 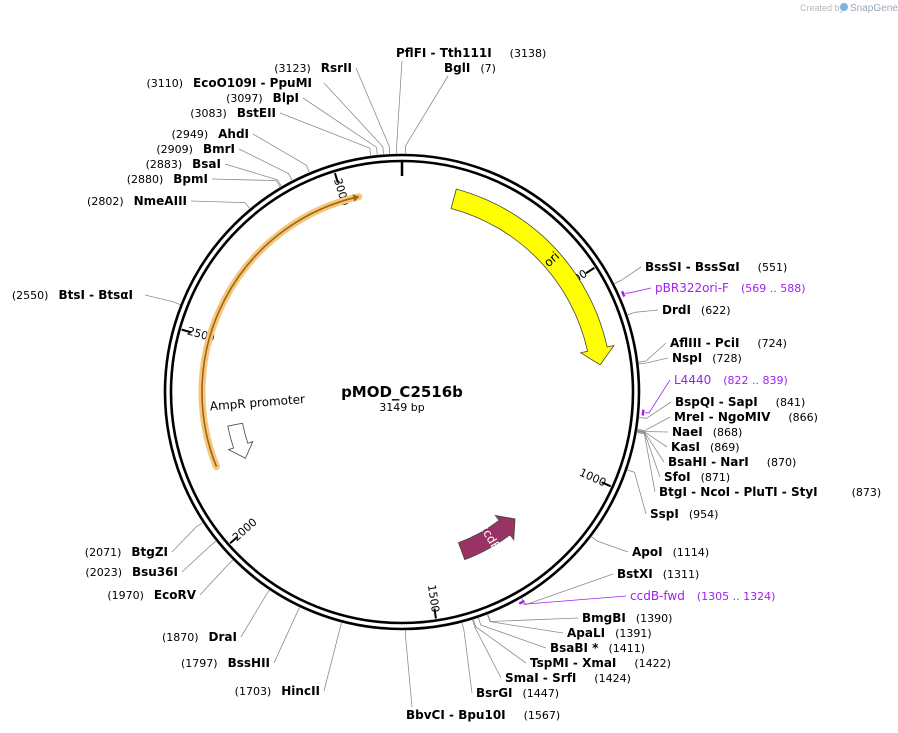 I want to click on site-hincii: HincII (1703), so click(x=277, y=691).